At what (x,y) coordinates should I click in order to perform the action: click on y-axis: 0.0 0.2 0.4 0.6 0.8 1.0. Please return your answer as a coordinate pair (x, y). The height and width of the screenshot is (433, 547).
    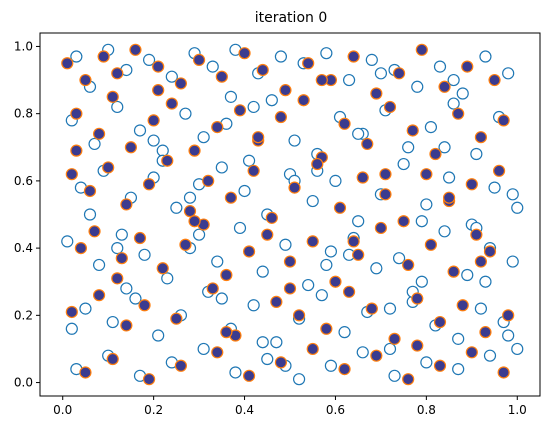
    Looking at the image, I should click on (27, 214).